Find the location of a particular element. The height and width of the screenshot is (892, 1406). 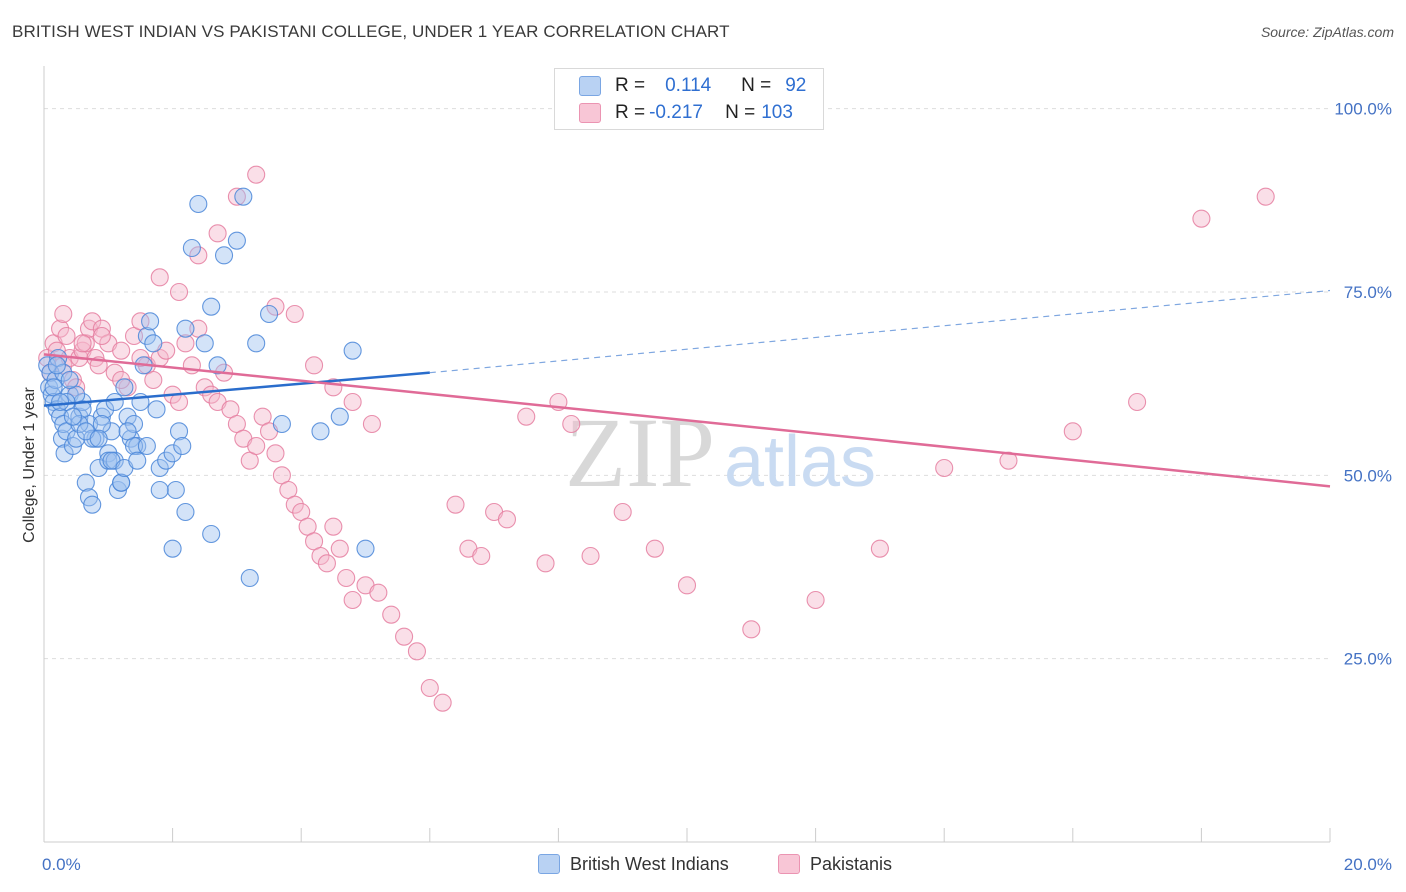

legend-n-value: 92 is located at coordinates (796, 85).